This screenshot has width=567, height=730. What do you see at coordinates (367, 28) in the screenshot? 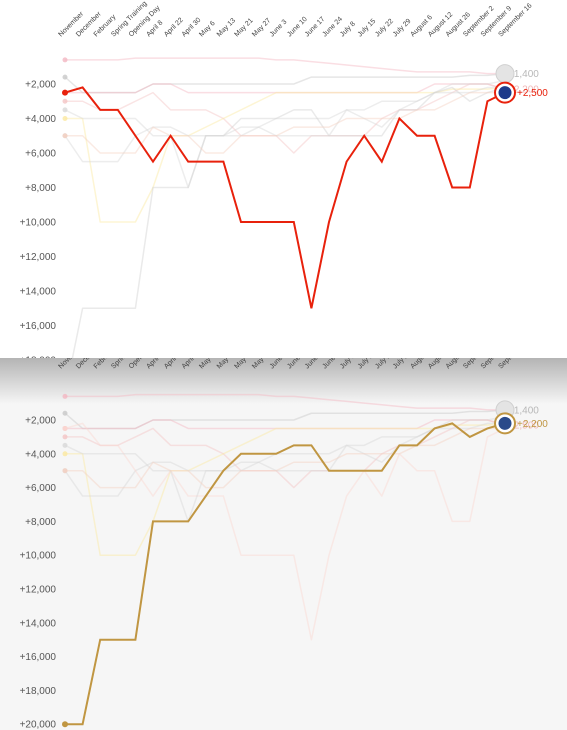
I see `x-tick-label-july-15: July 15` at bounding box center [367, 28].